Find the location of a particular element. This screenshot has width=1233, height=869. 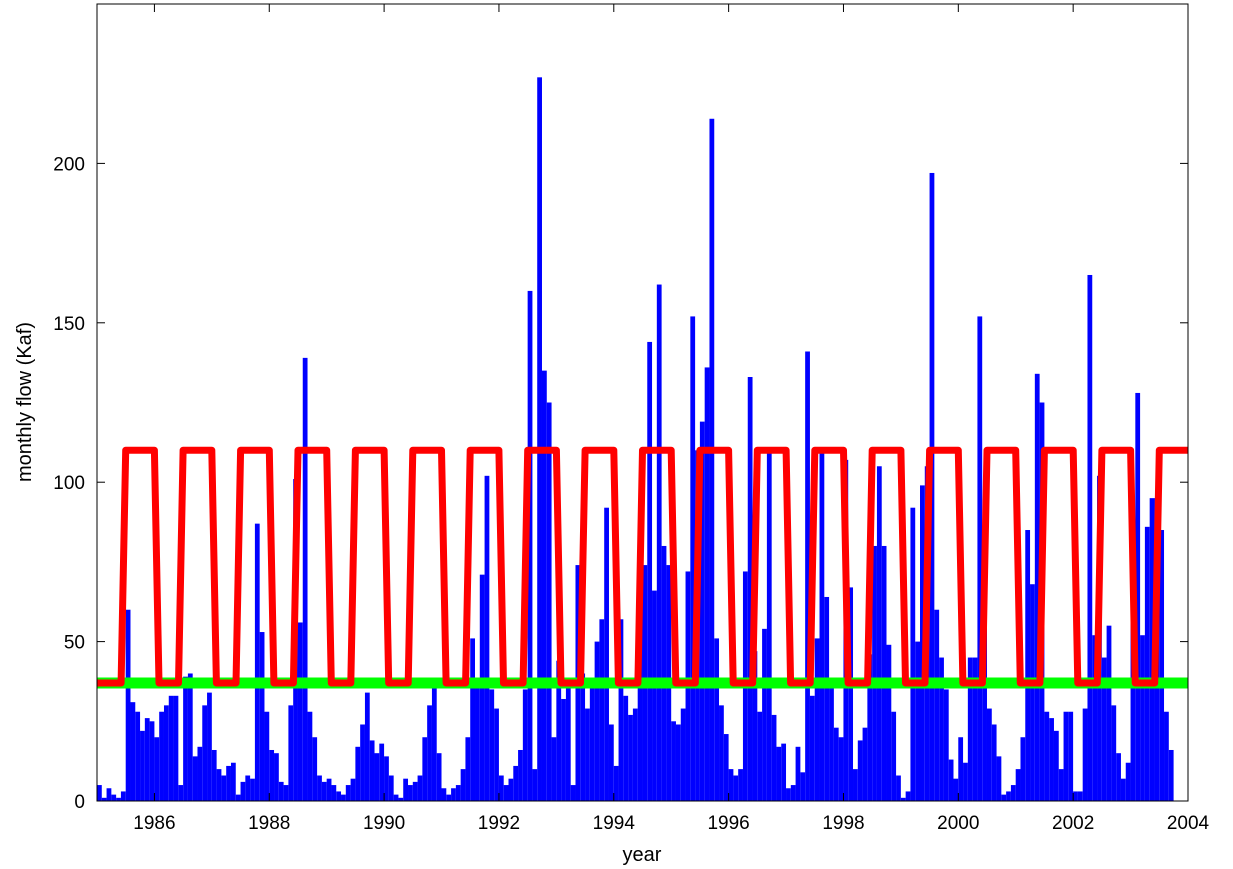

x-tick-label: 2004 is located at coordinates (1188, 823).